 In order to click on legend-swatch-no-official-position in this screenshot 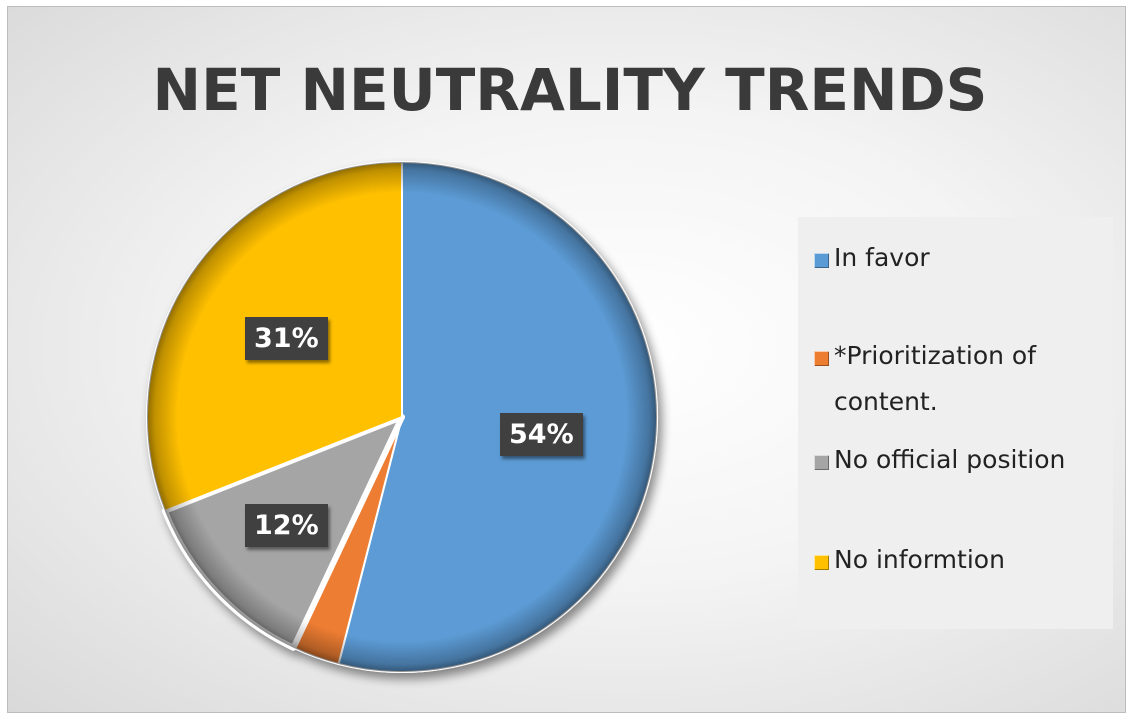, I will do `click(821, 462)`.